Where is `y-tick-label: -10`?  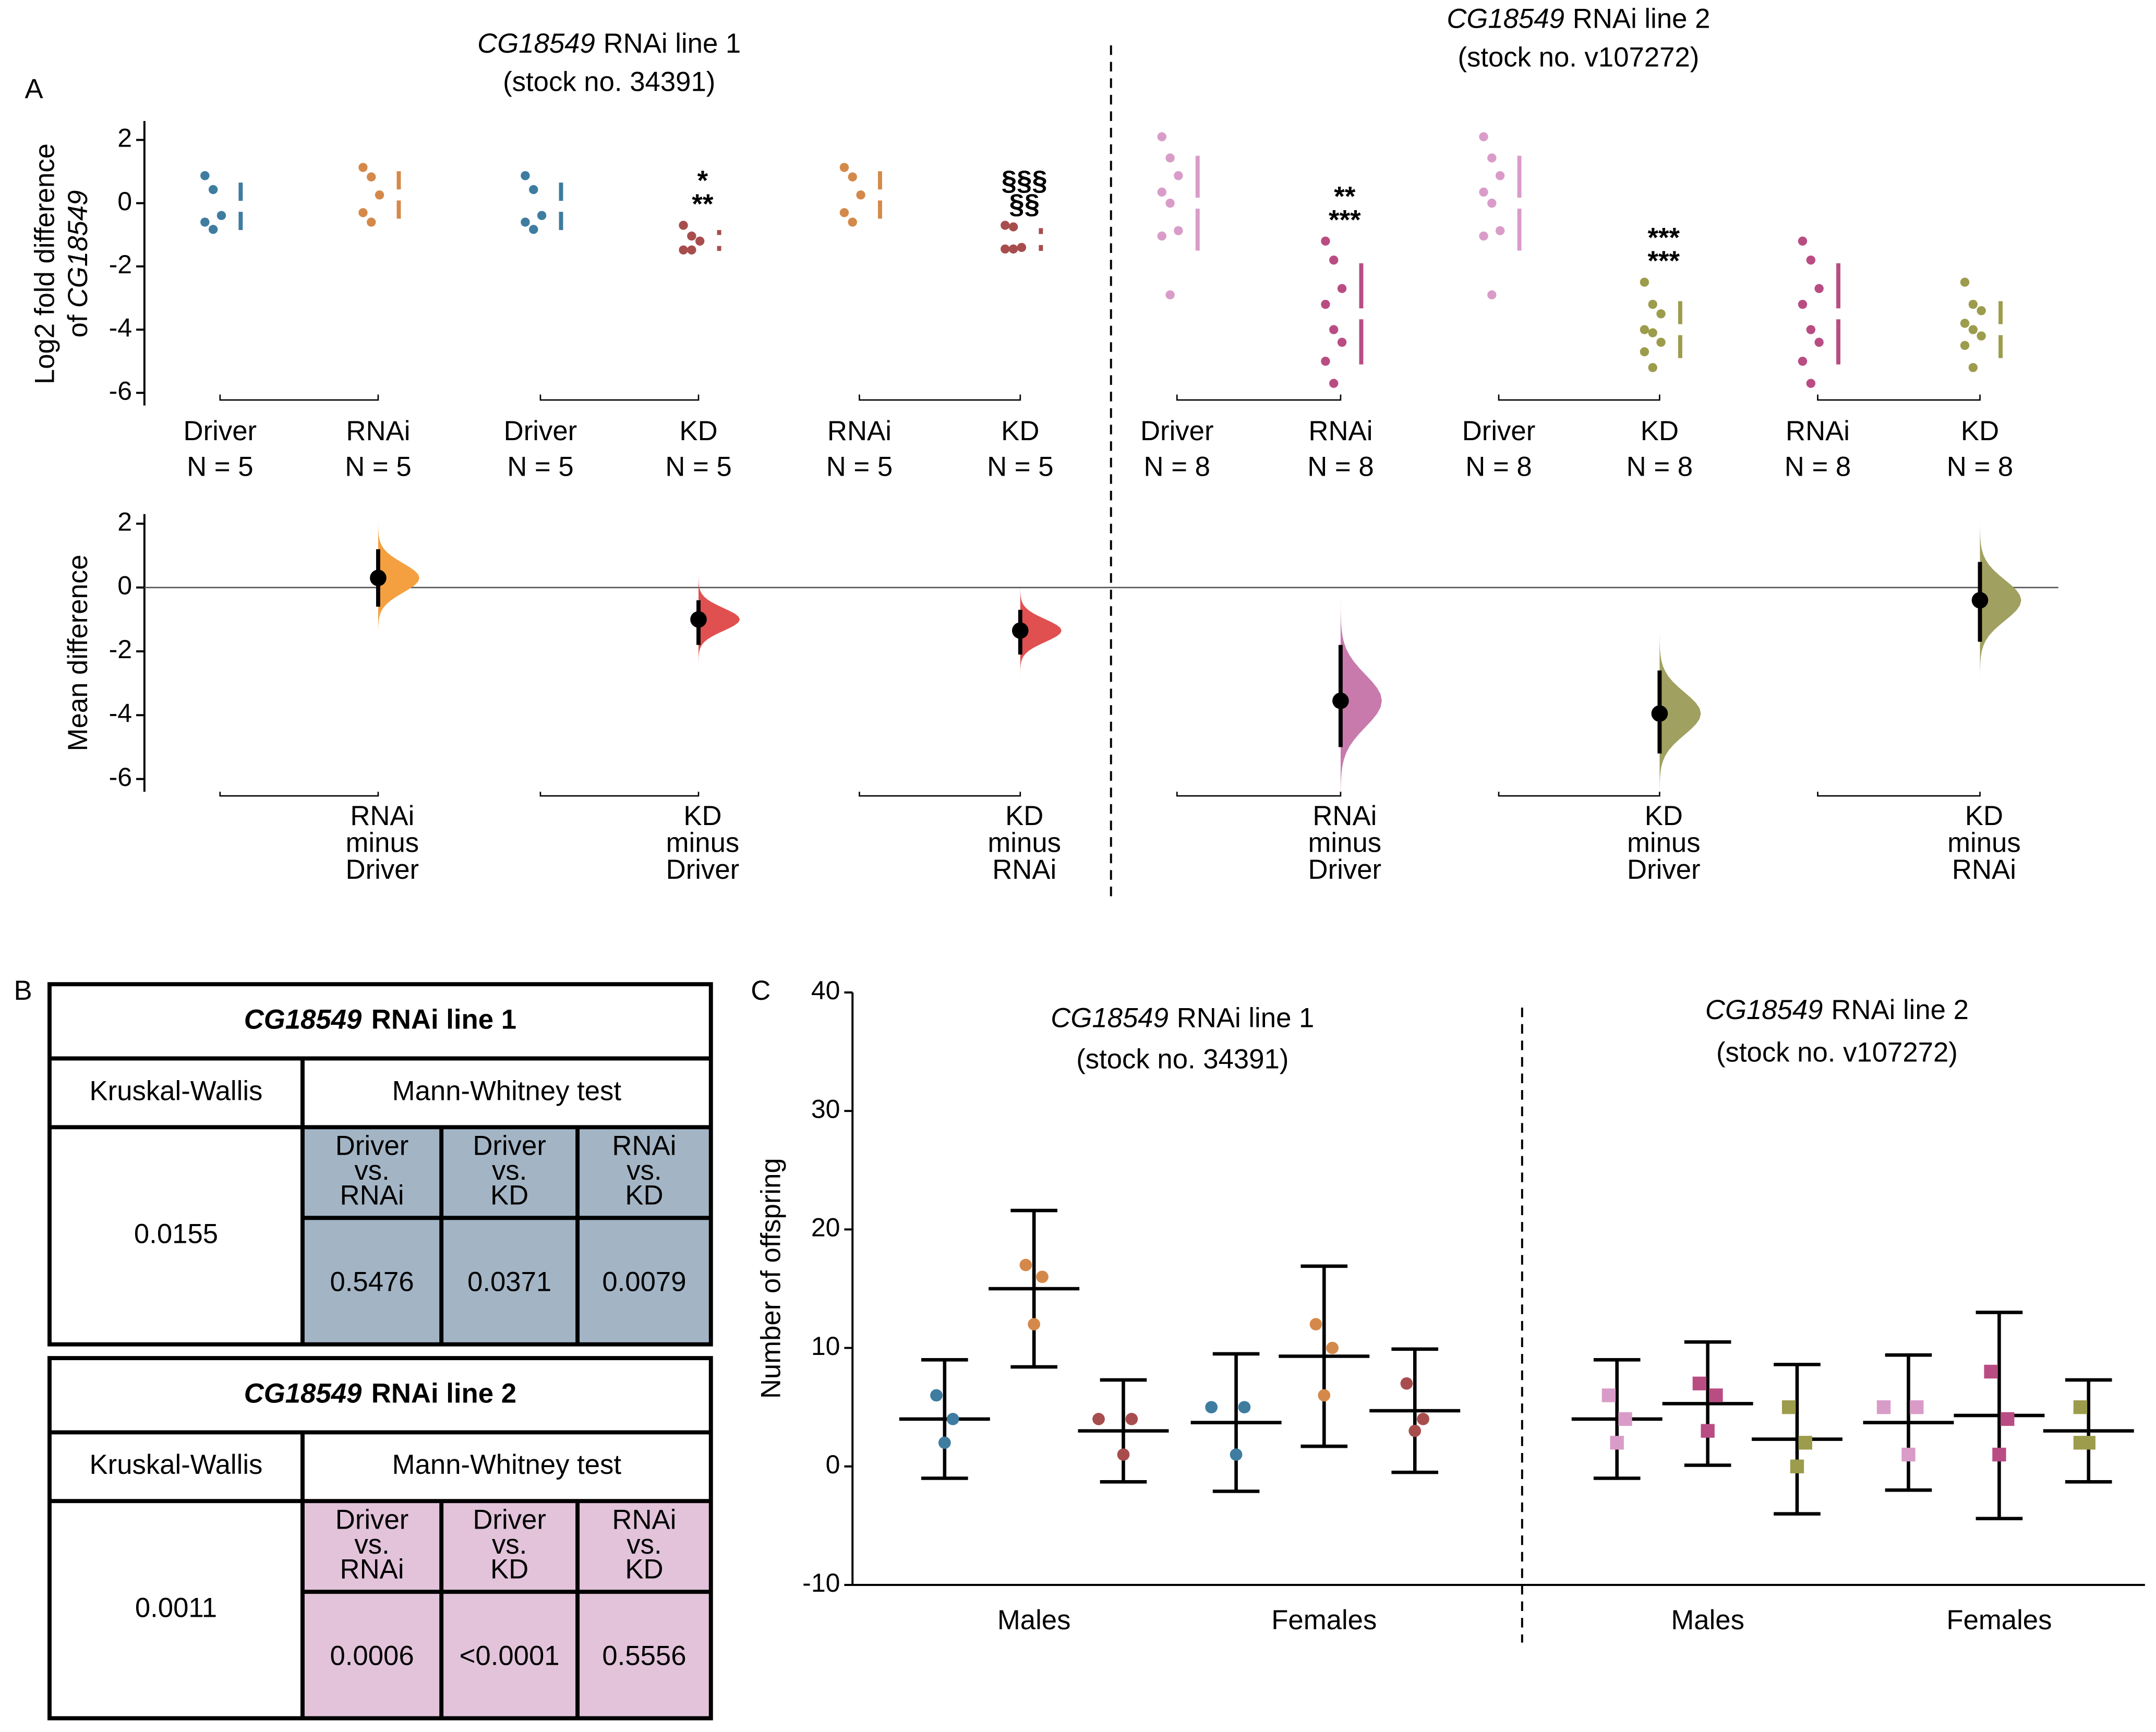 y-tick-label: -10 is located at coordinates (821, 1582).